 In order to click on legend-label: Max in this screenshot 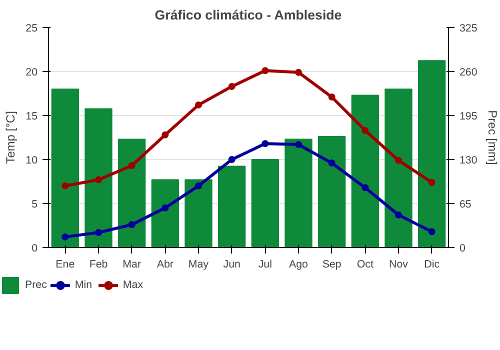, I will do `click(133, 285)`.